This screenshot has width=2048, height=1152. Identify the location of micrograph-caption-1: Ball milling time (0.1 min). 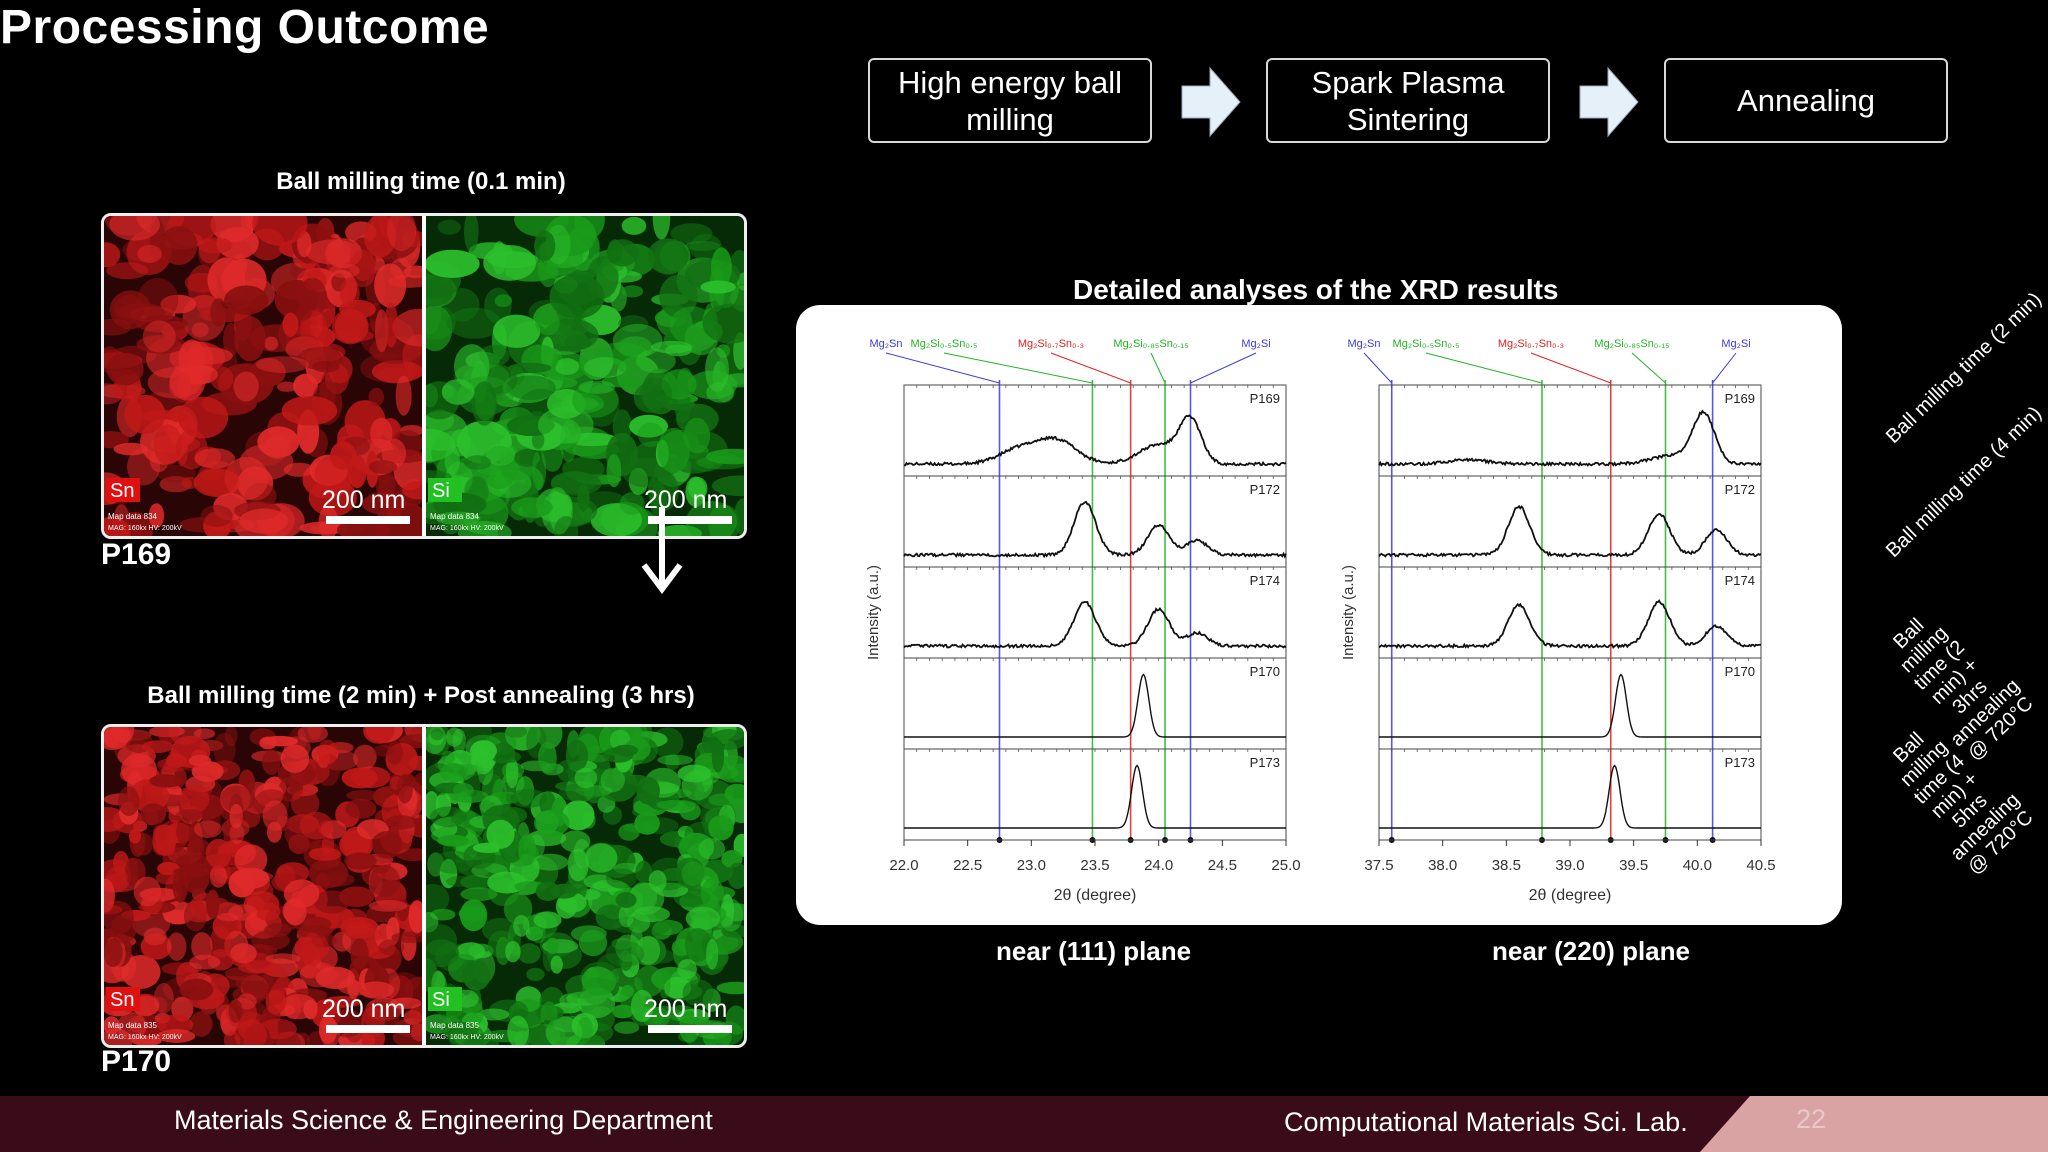
(421, 181).